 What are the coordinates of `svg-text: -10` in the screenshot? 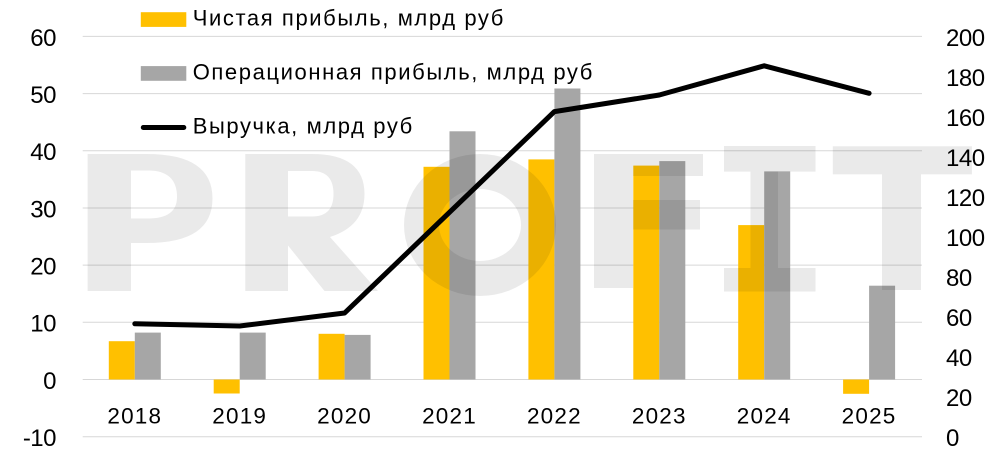 It's located at (39, 438).